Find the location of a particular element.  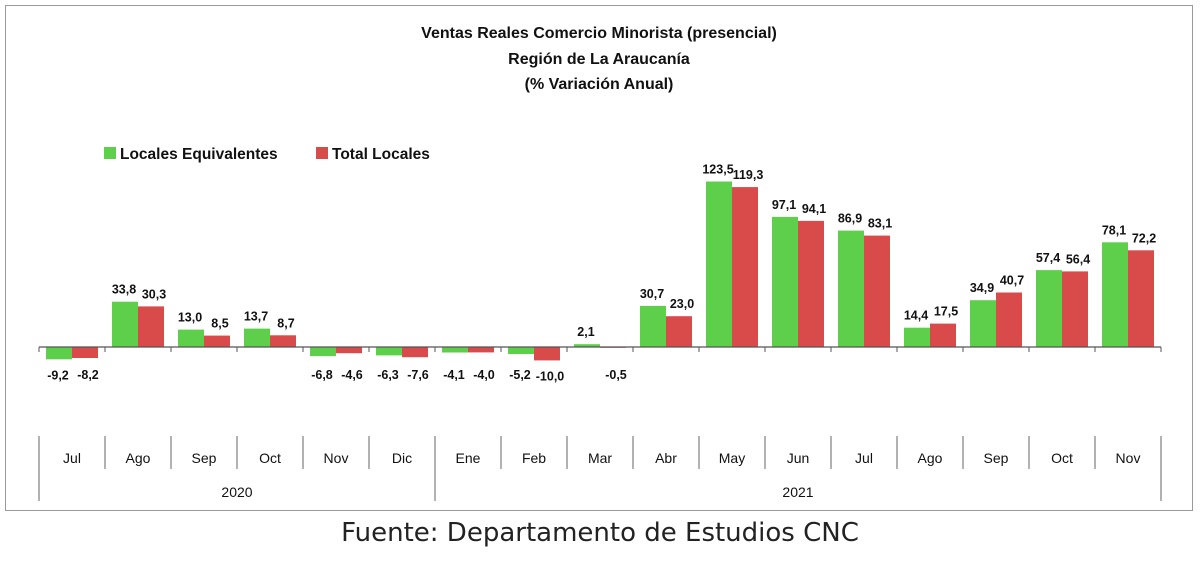

data-label: 119,3 is located at coordinates (748, 175).